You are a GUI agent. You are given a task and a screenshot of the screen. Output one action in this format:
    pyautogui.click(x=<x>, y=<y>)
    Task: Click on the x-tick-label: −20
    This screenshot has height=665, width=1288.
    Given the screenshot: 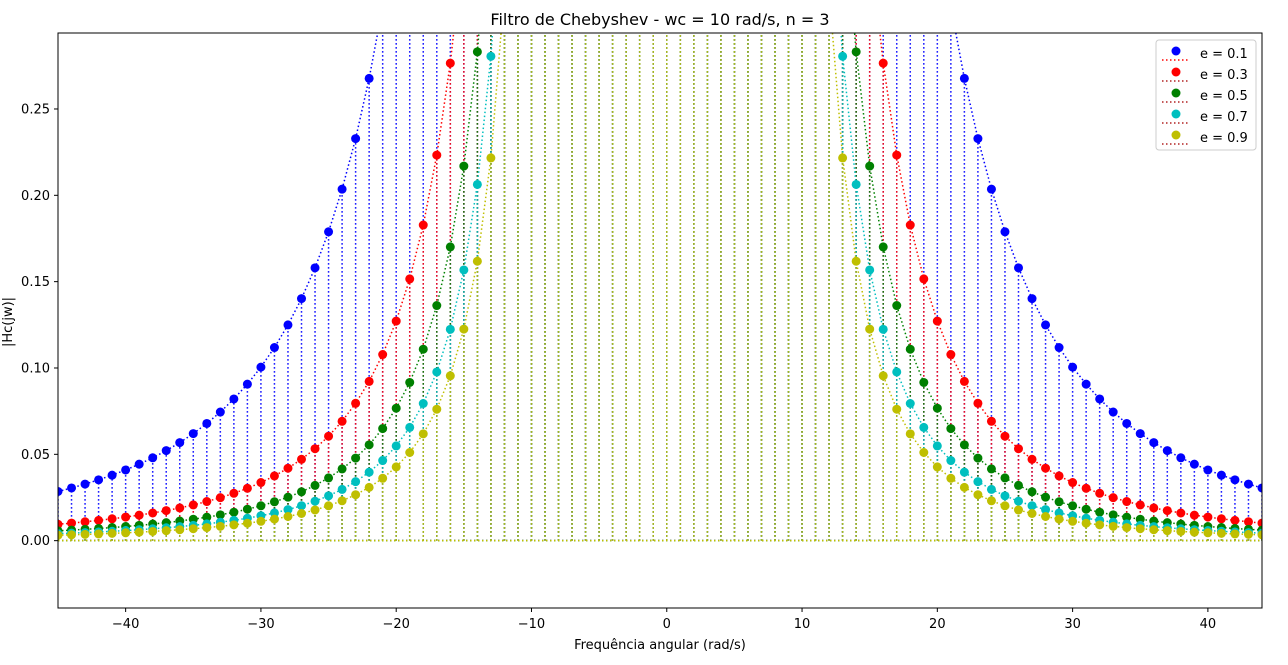 What is the action you would take?
    pyautogui.click(x=395, y=624)
    